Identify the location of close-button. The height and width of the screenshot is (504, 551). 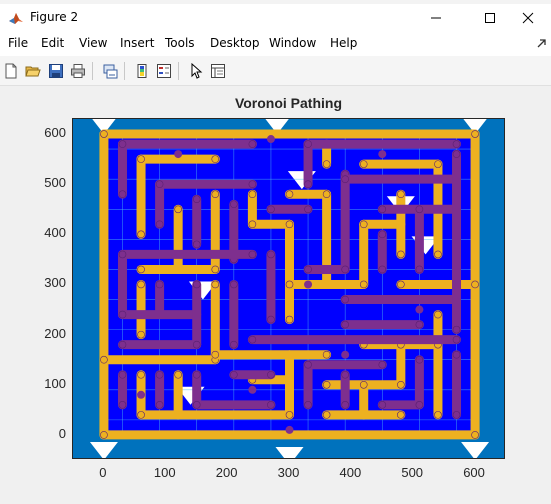
(528, 18).